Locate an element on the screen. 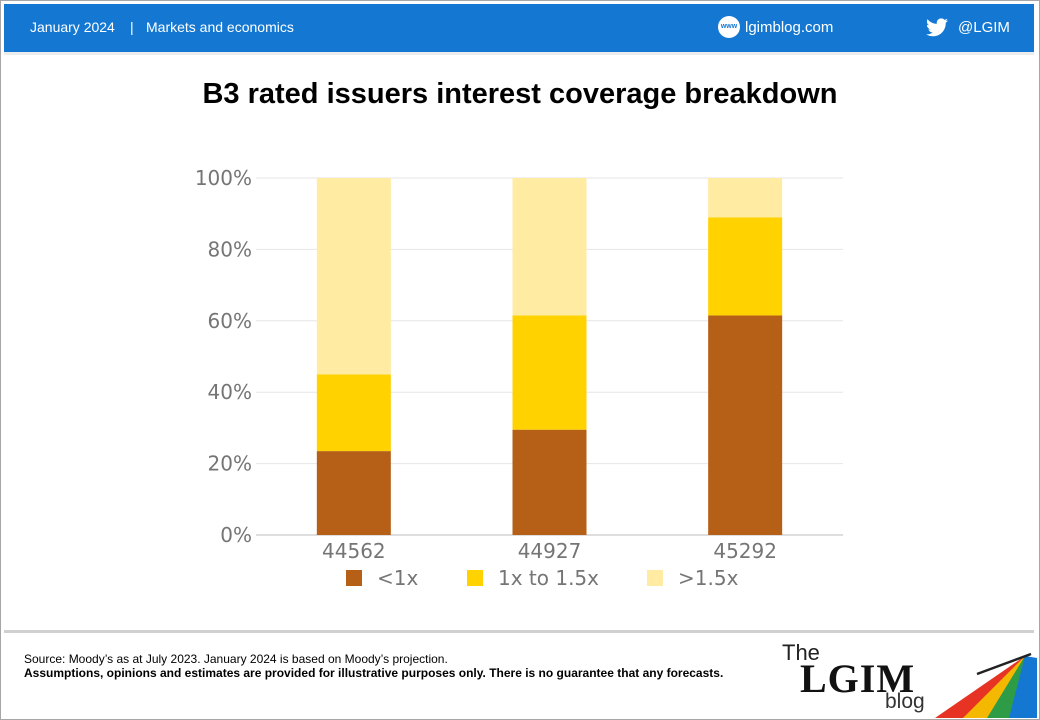 The width and height of the screenshot is (1040, 720). header-section: Markets and economics is located at coordinates (220, 27).